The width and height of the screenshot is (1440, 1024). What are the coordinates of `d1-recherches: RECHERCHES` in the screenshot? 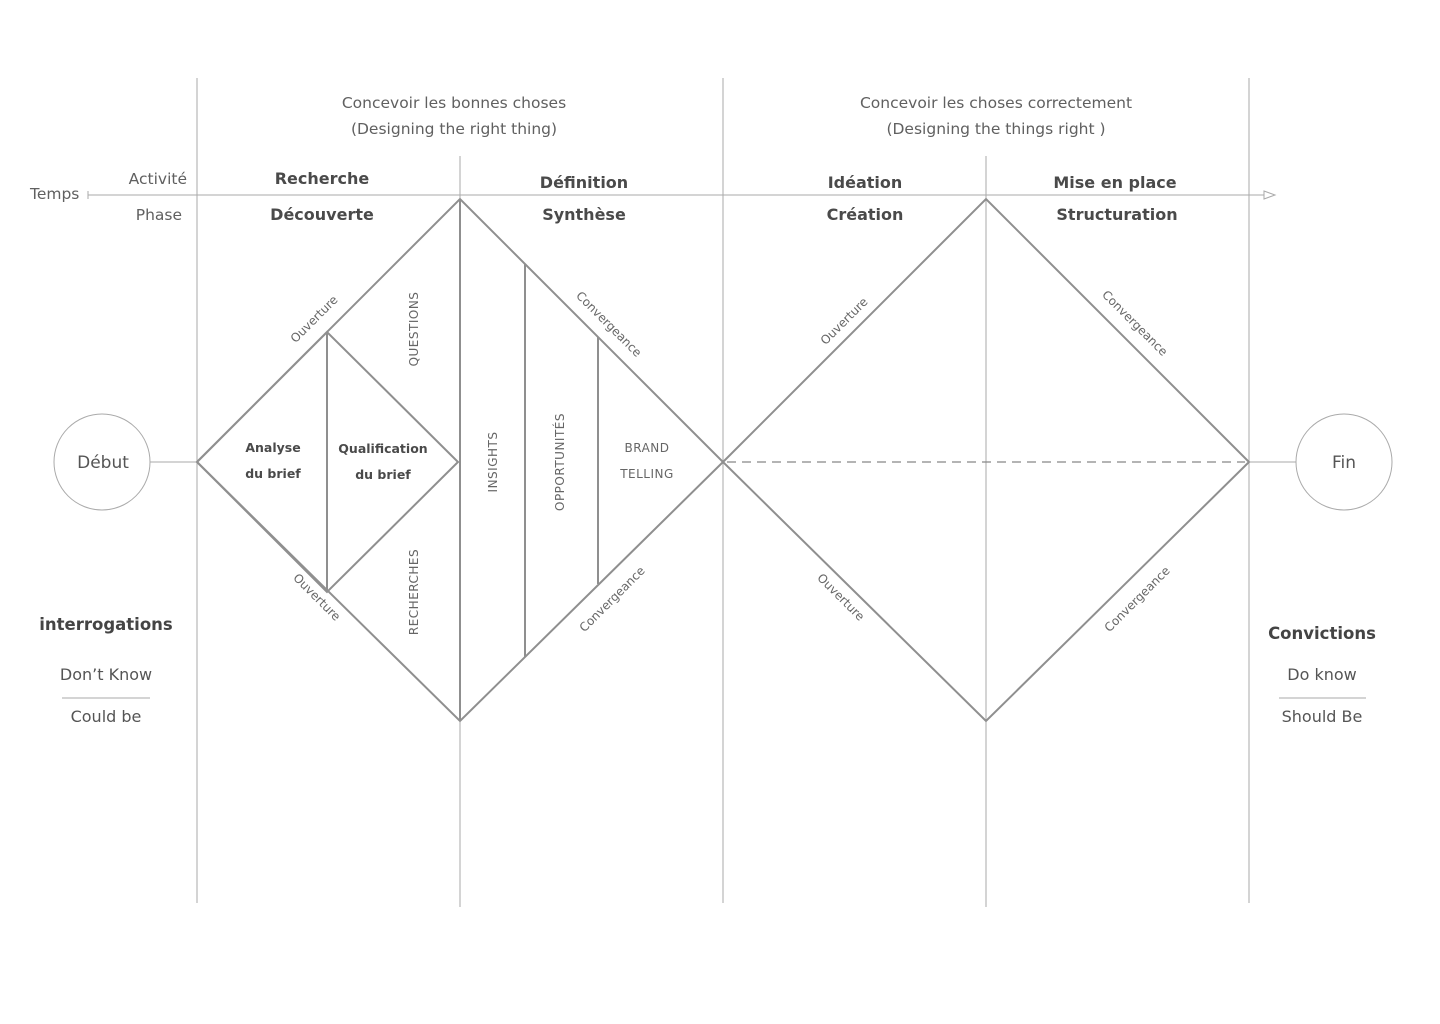 It's located at (414, 592).